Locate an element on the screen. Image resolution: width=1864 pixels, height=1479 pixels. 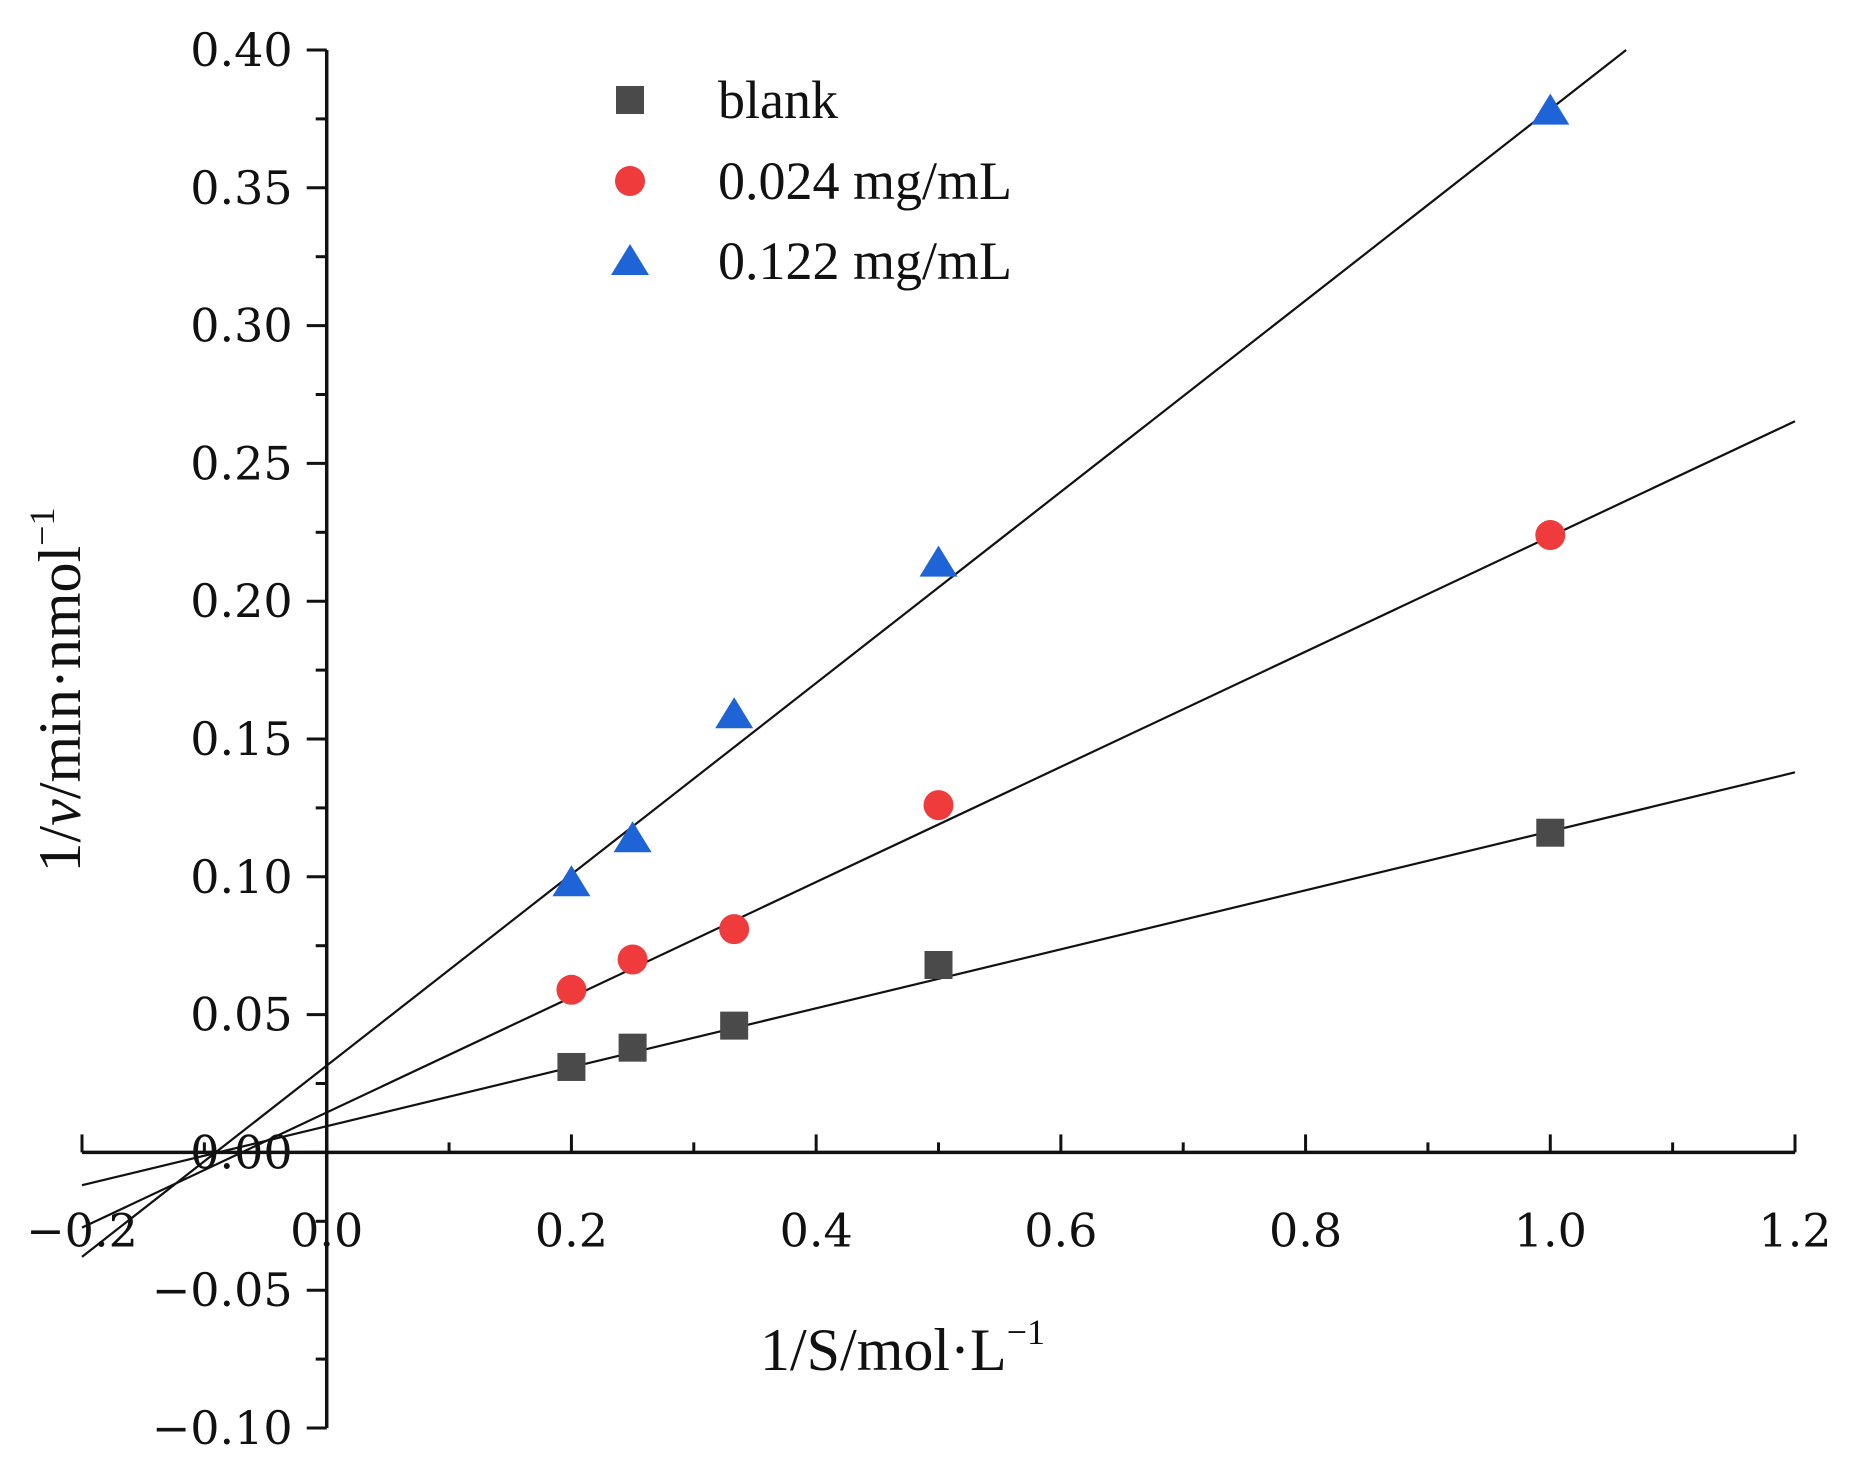
legend-label-0-024: 0.024 mg/mL is located at coordinates (865, 181).